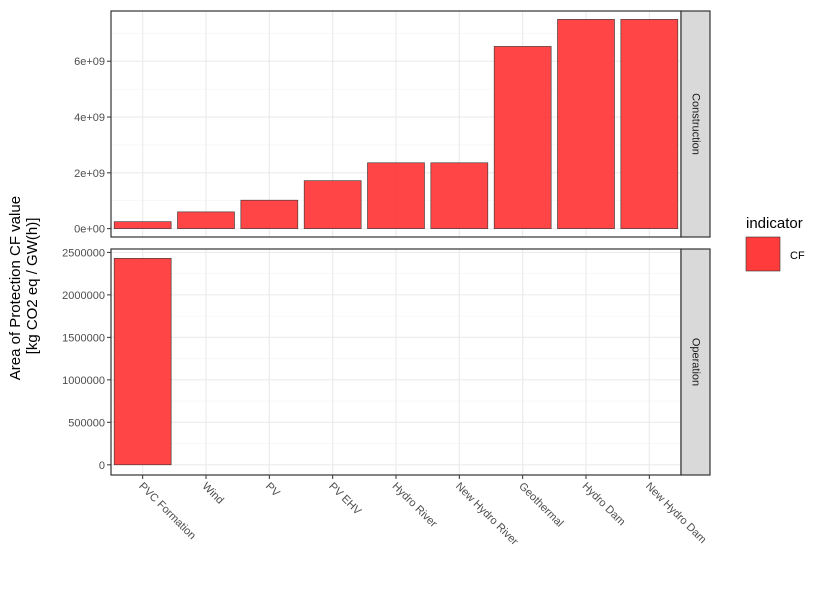 Image resolution: width=830 pixels, height=594 pixels. Describe the element at coordinates (167, 511) in the screenshot. I see `x-tick-label-pvc-formation: PVC Formation` at that location.